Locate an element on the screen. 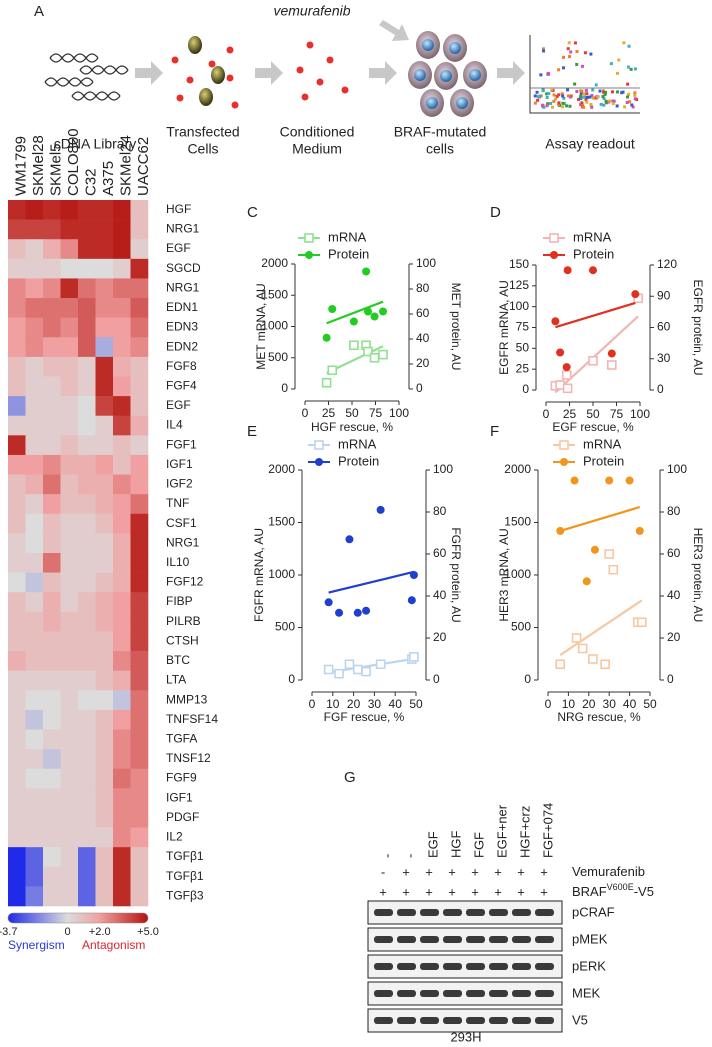  blot-label: V5 is located at coordinates (580, 1019).